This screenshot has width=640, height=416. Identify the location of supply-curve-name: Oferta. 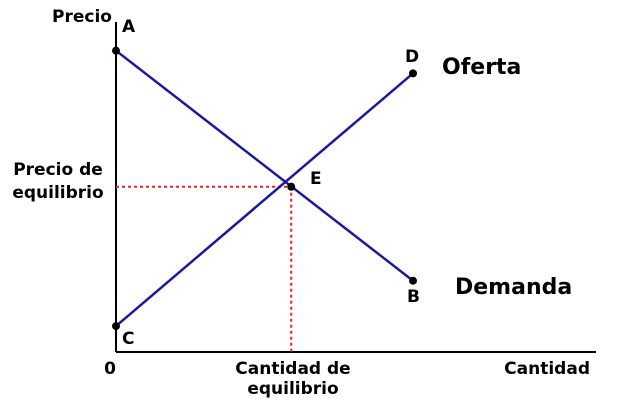
(481, 67).